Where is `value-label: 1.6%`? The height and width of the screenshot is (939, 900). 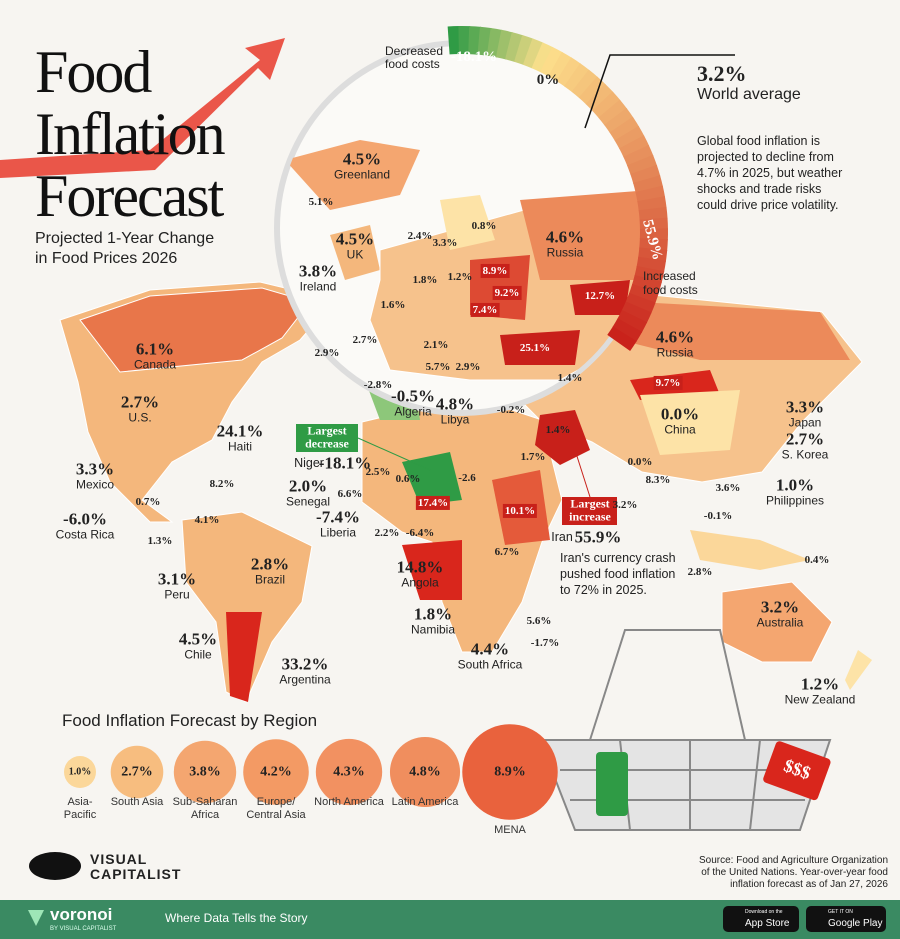
value-label: 1.6% is located at coordinates (393, 304).